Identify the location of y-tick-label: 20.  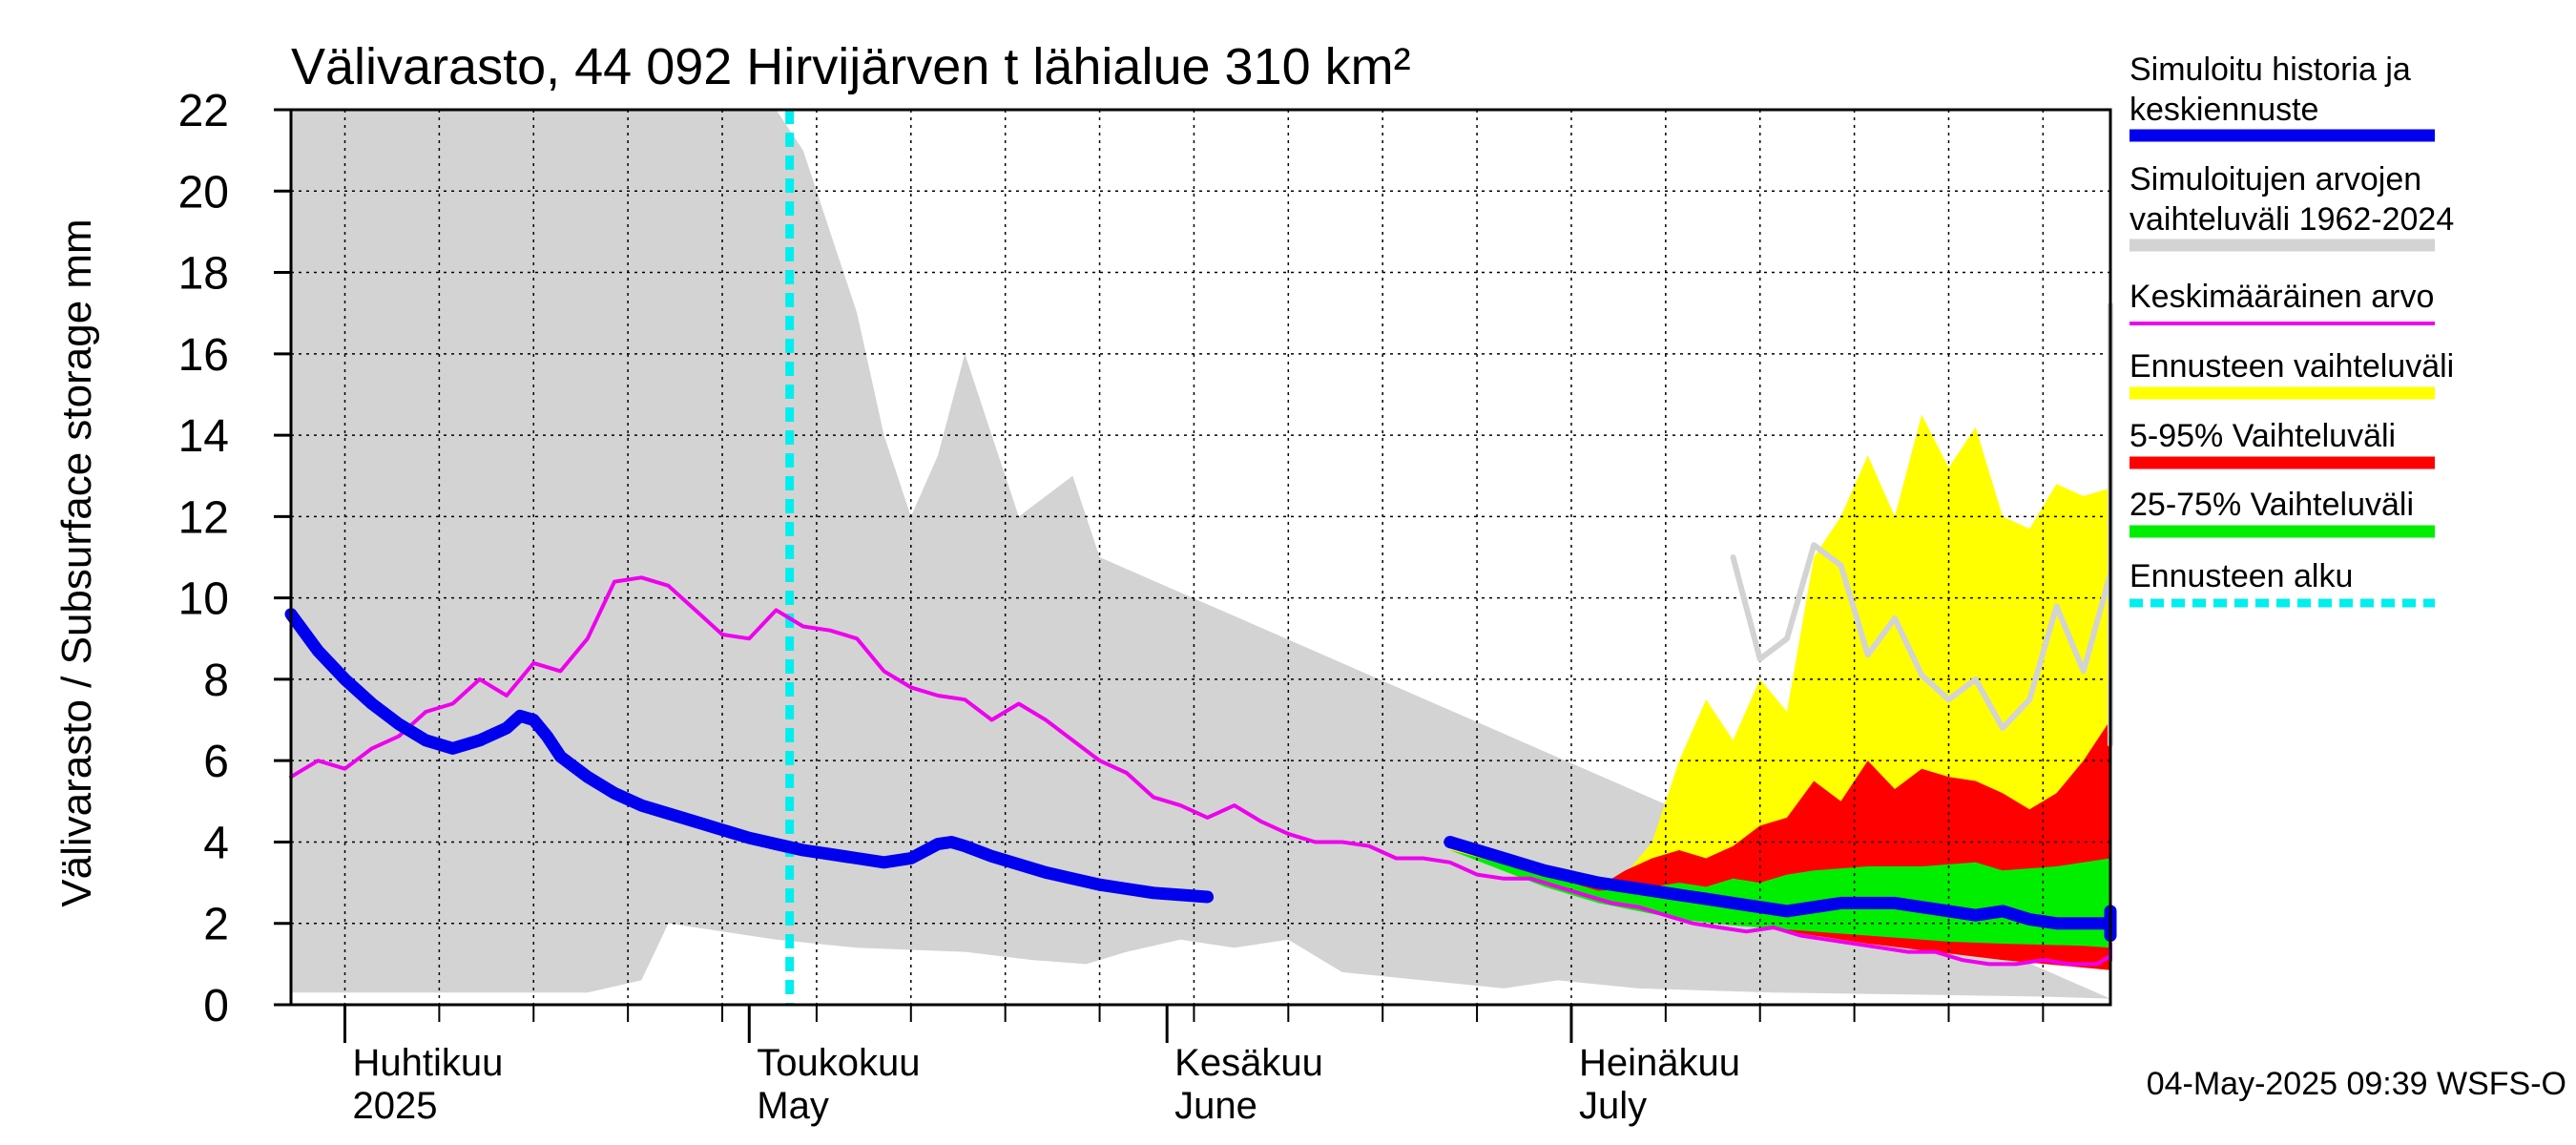
(203, 192).